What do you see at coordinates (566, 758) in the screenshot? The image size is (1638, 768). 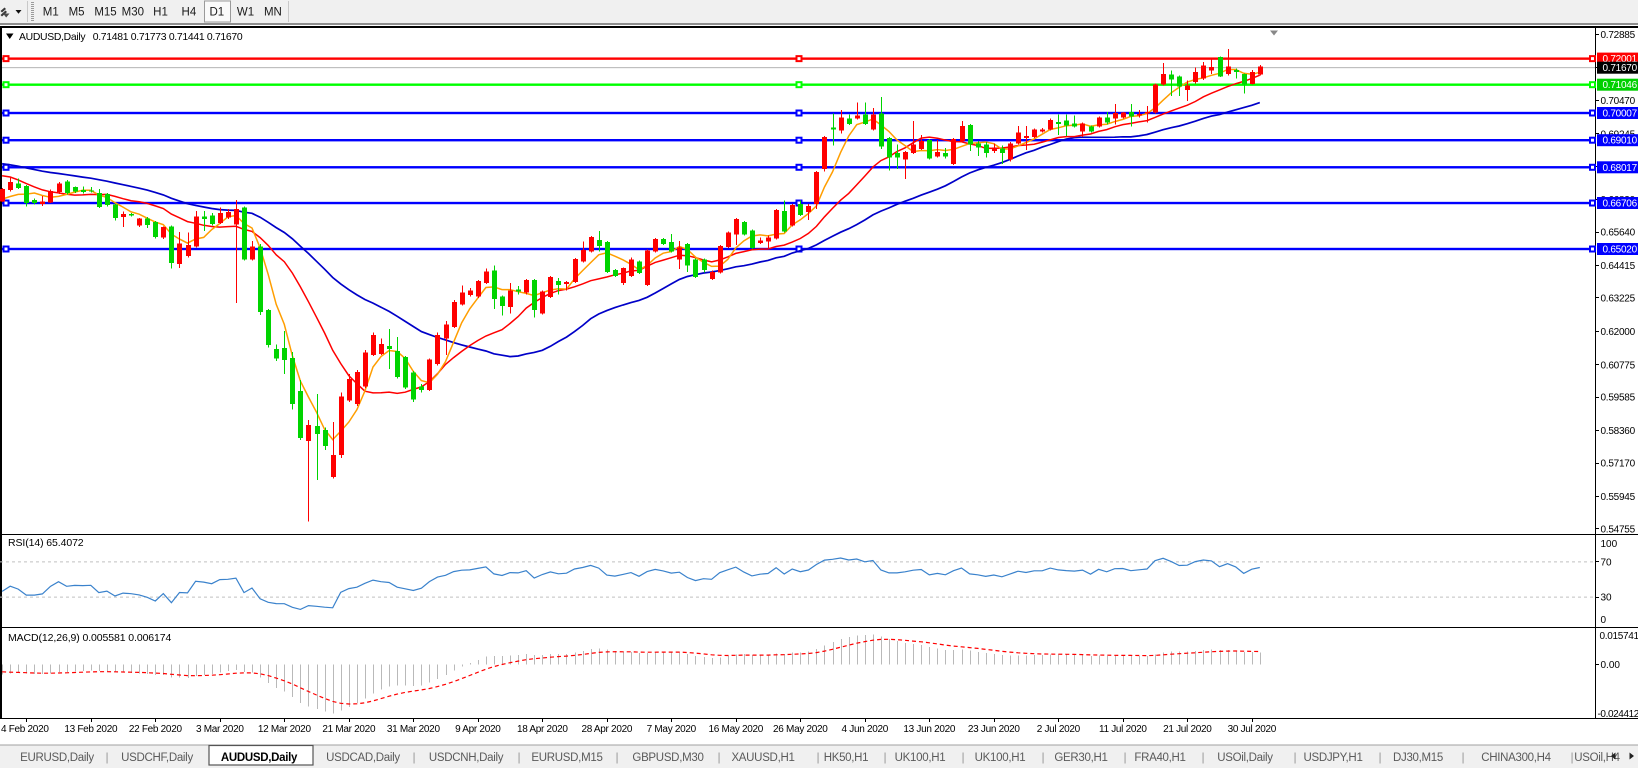 I see `svg-text: EURUSD,M15` at bounding box center [566, 758].